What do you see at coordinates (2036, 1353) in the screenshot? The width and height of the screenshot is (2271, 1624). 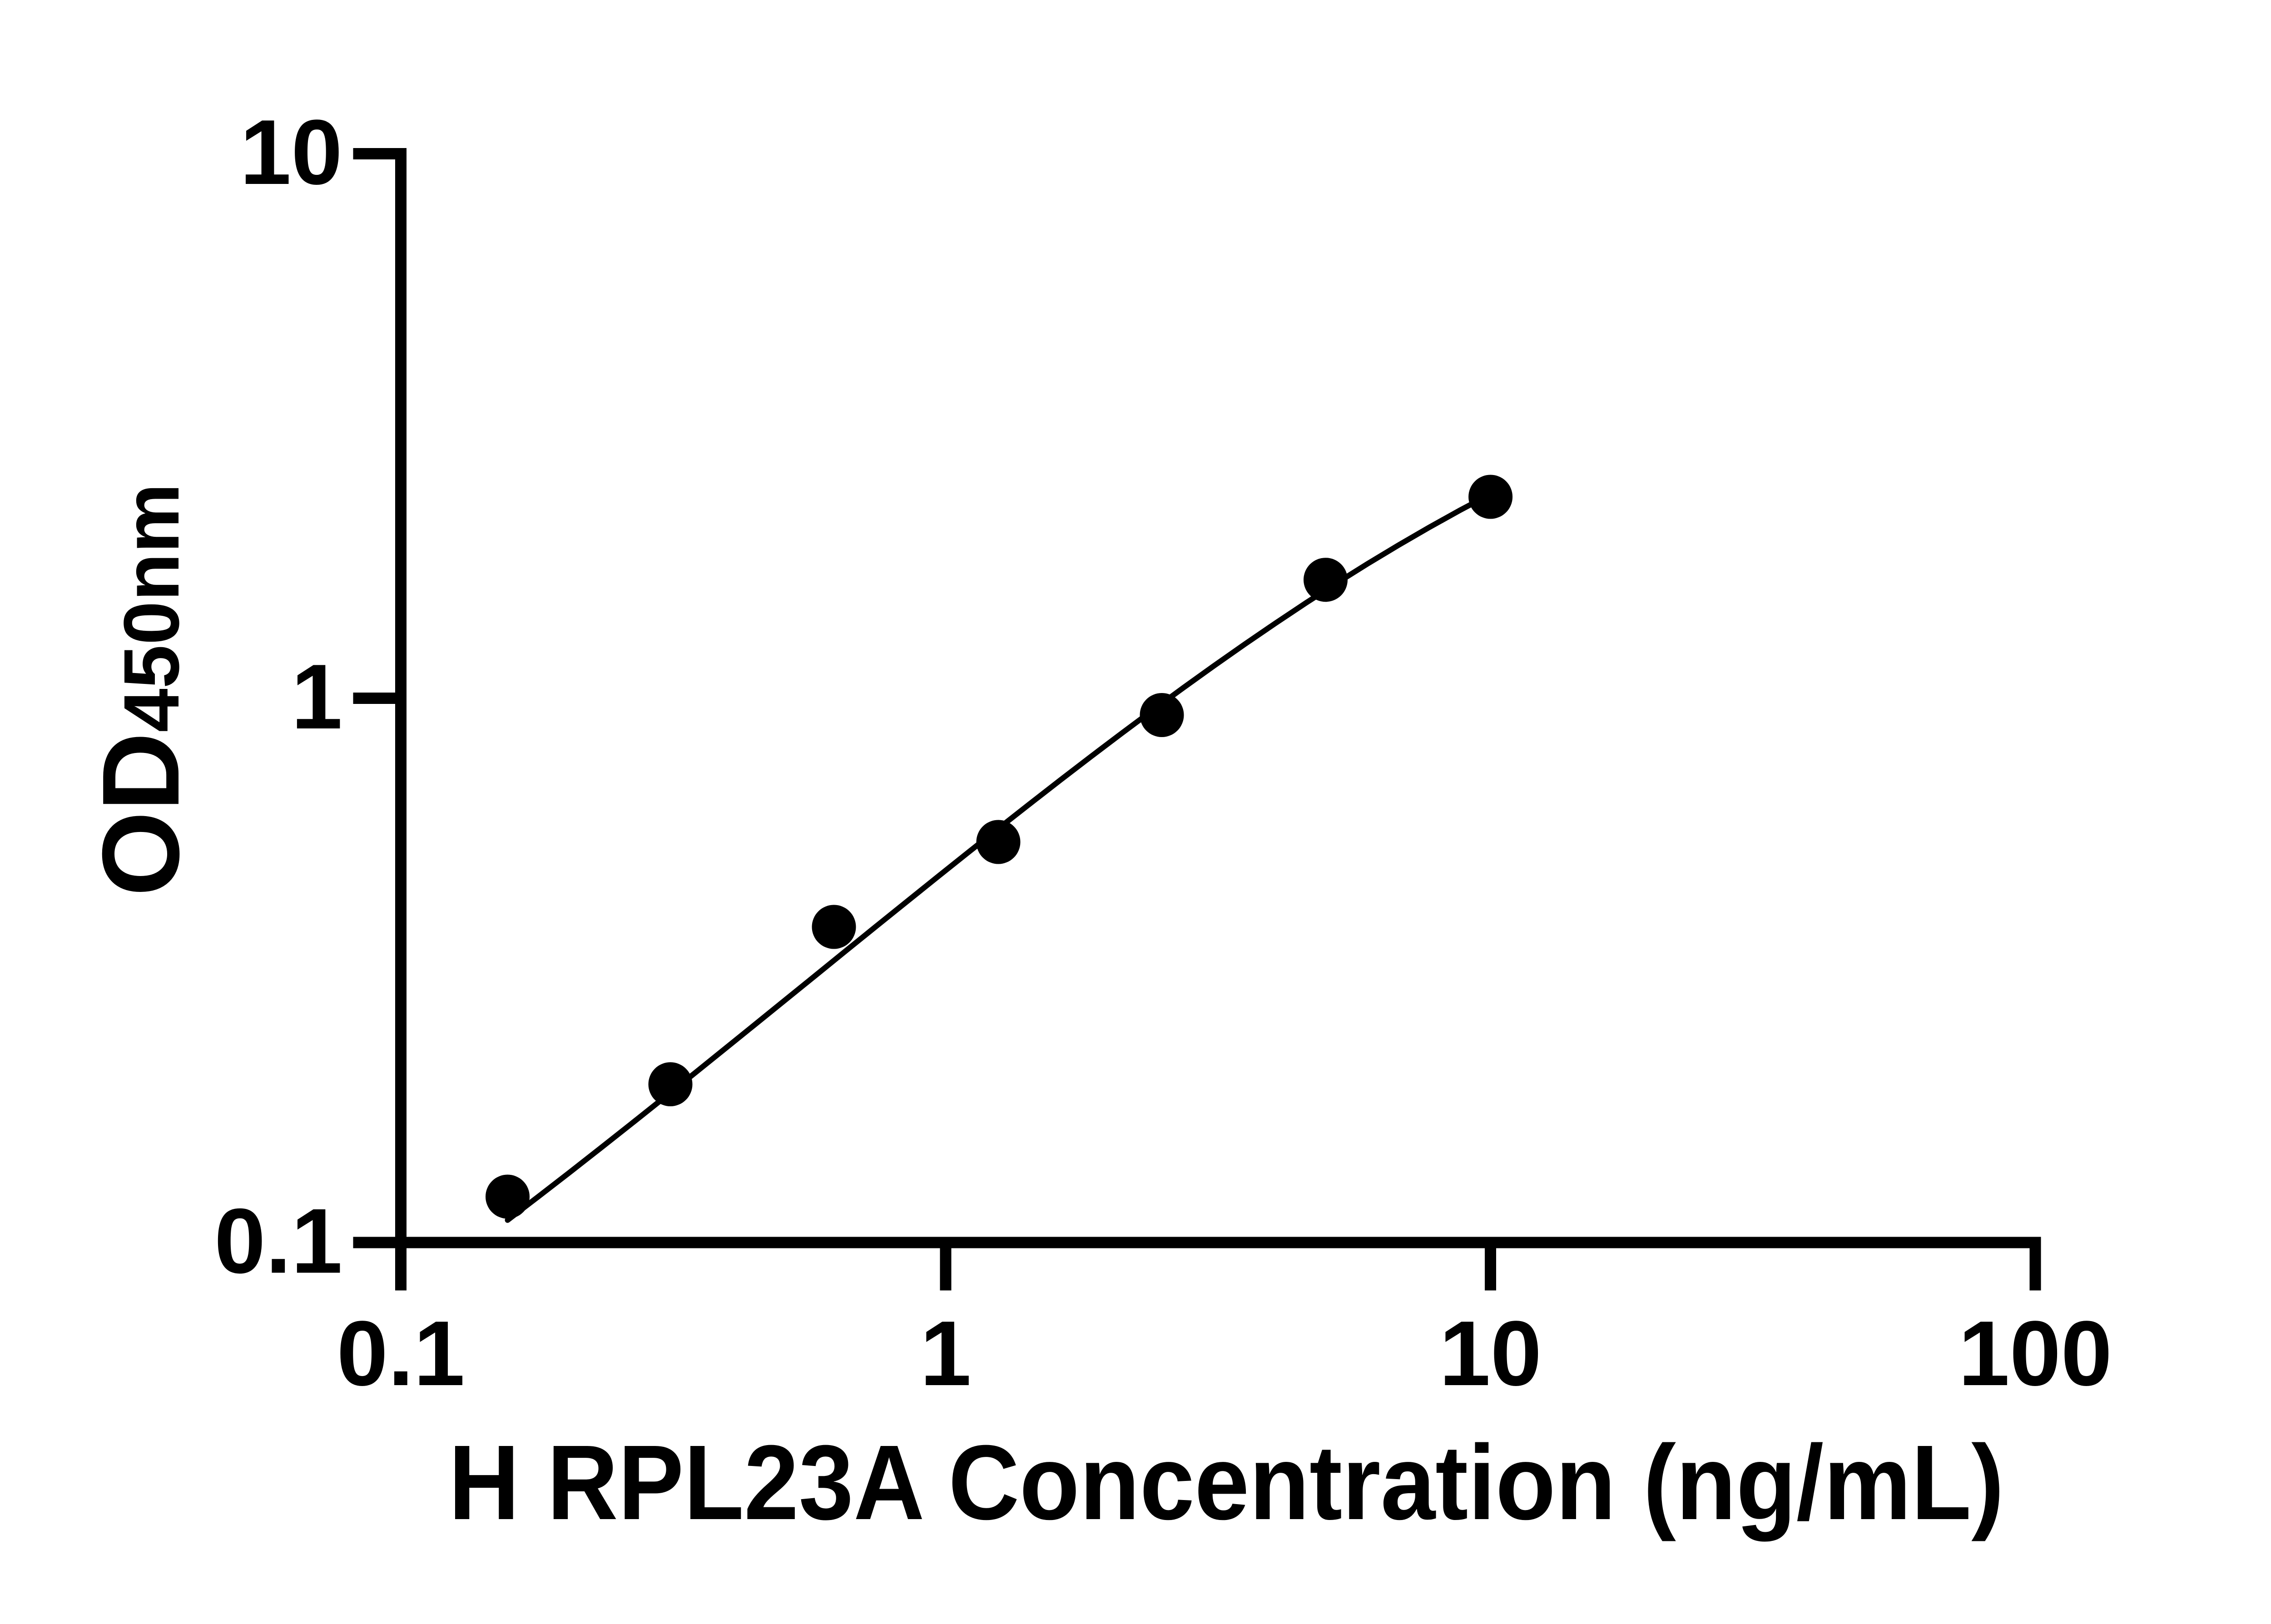 I see `svg-text: 100` at bounding box center [2036, 1353].